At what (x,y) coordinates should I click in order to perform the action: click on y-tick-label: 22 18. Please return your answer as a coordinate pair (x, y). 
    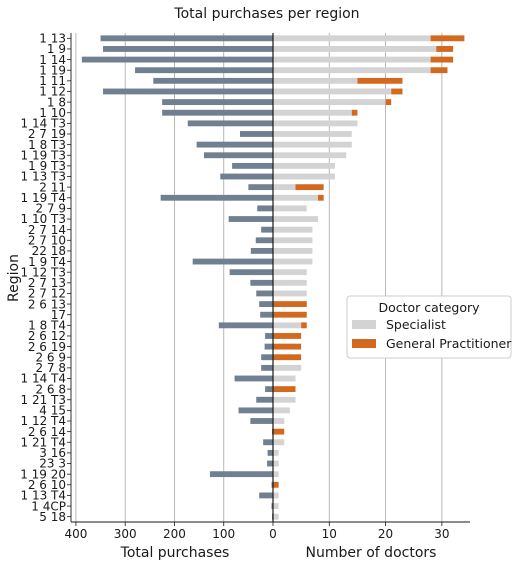
    Looking at the image, I should click on (49, 251).